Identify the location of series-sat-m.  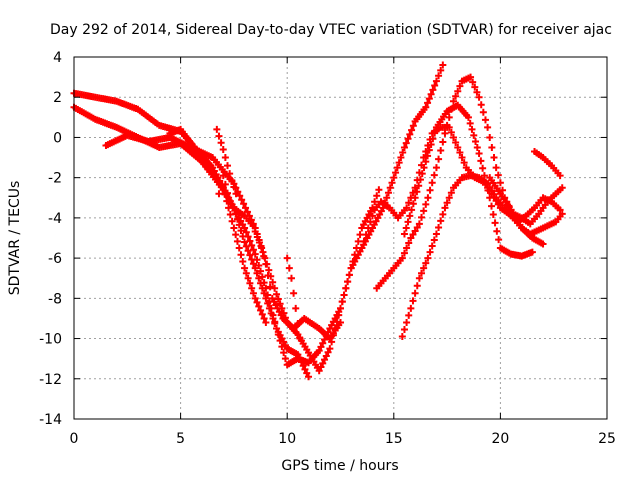
(516, 211).